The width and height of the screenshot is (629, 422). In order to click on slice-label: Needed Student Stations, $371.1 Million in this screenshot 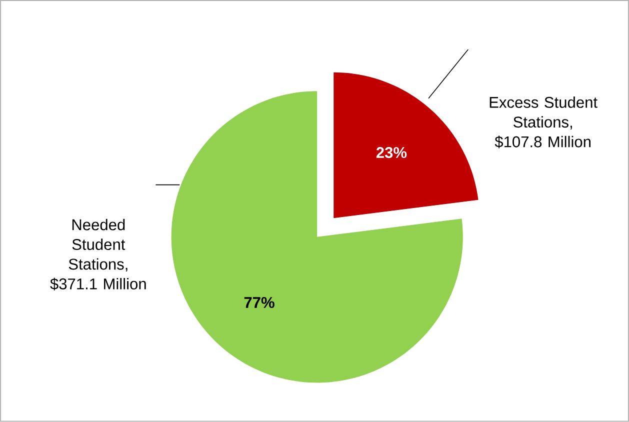, I will do `click(98, 254)`.